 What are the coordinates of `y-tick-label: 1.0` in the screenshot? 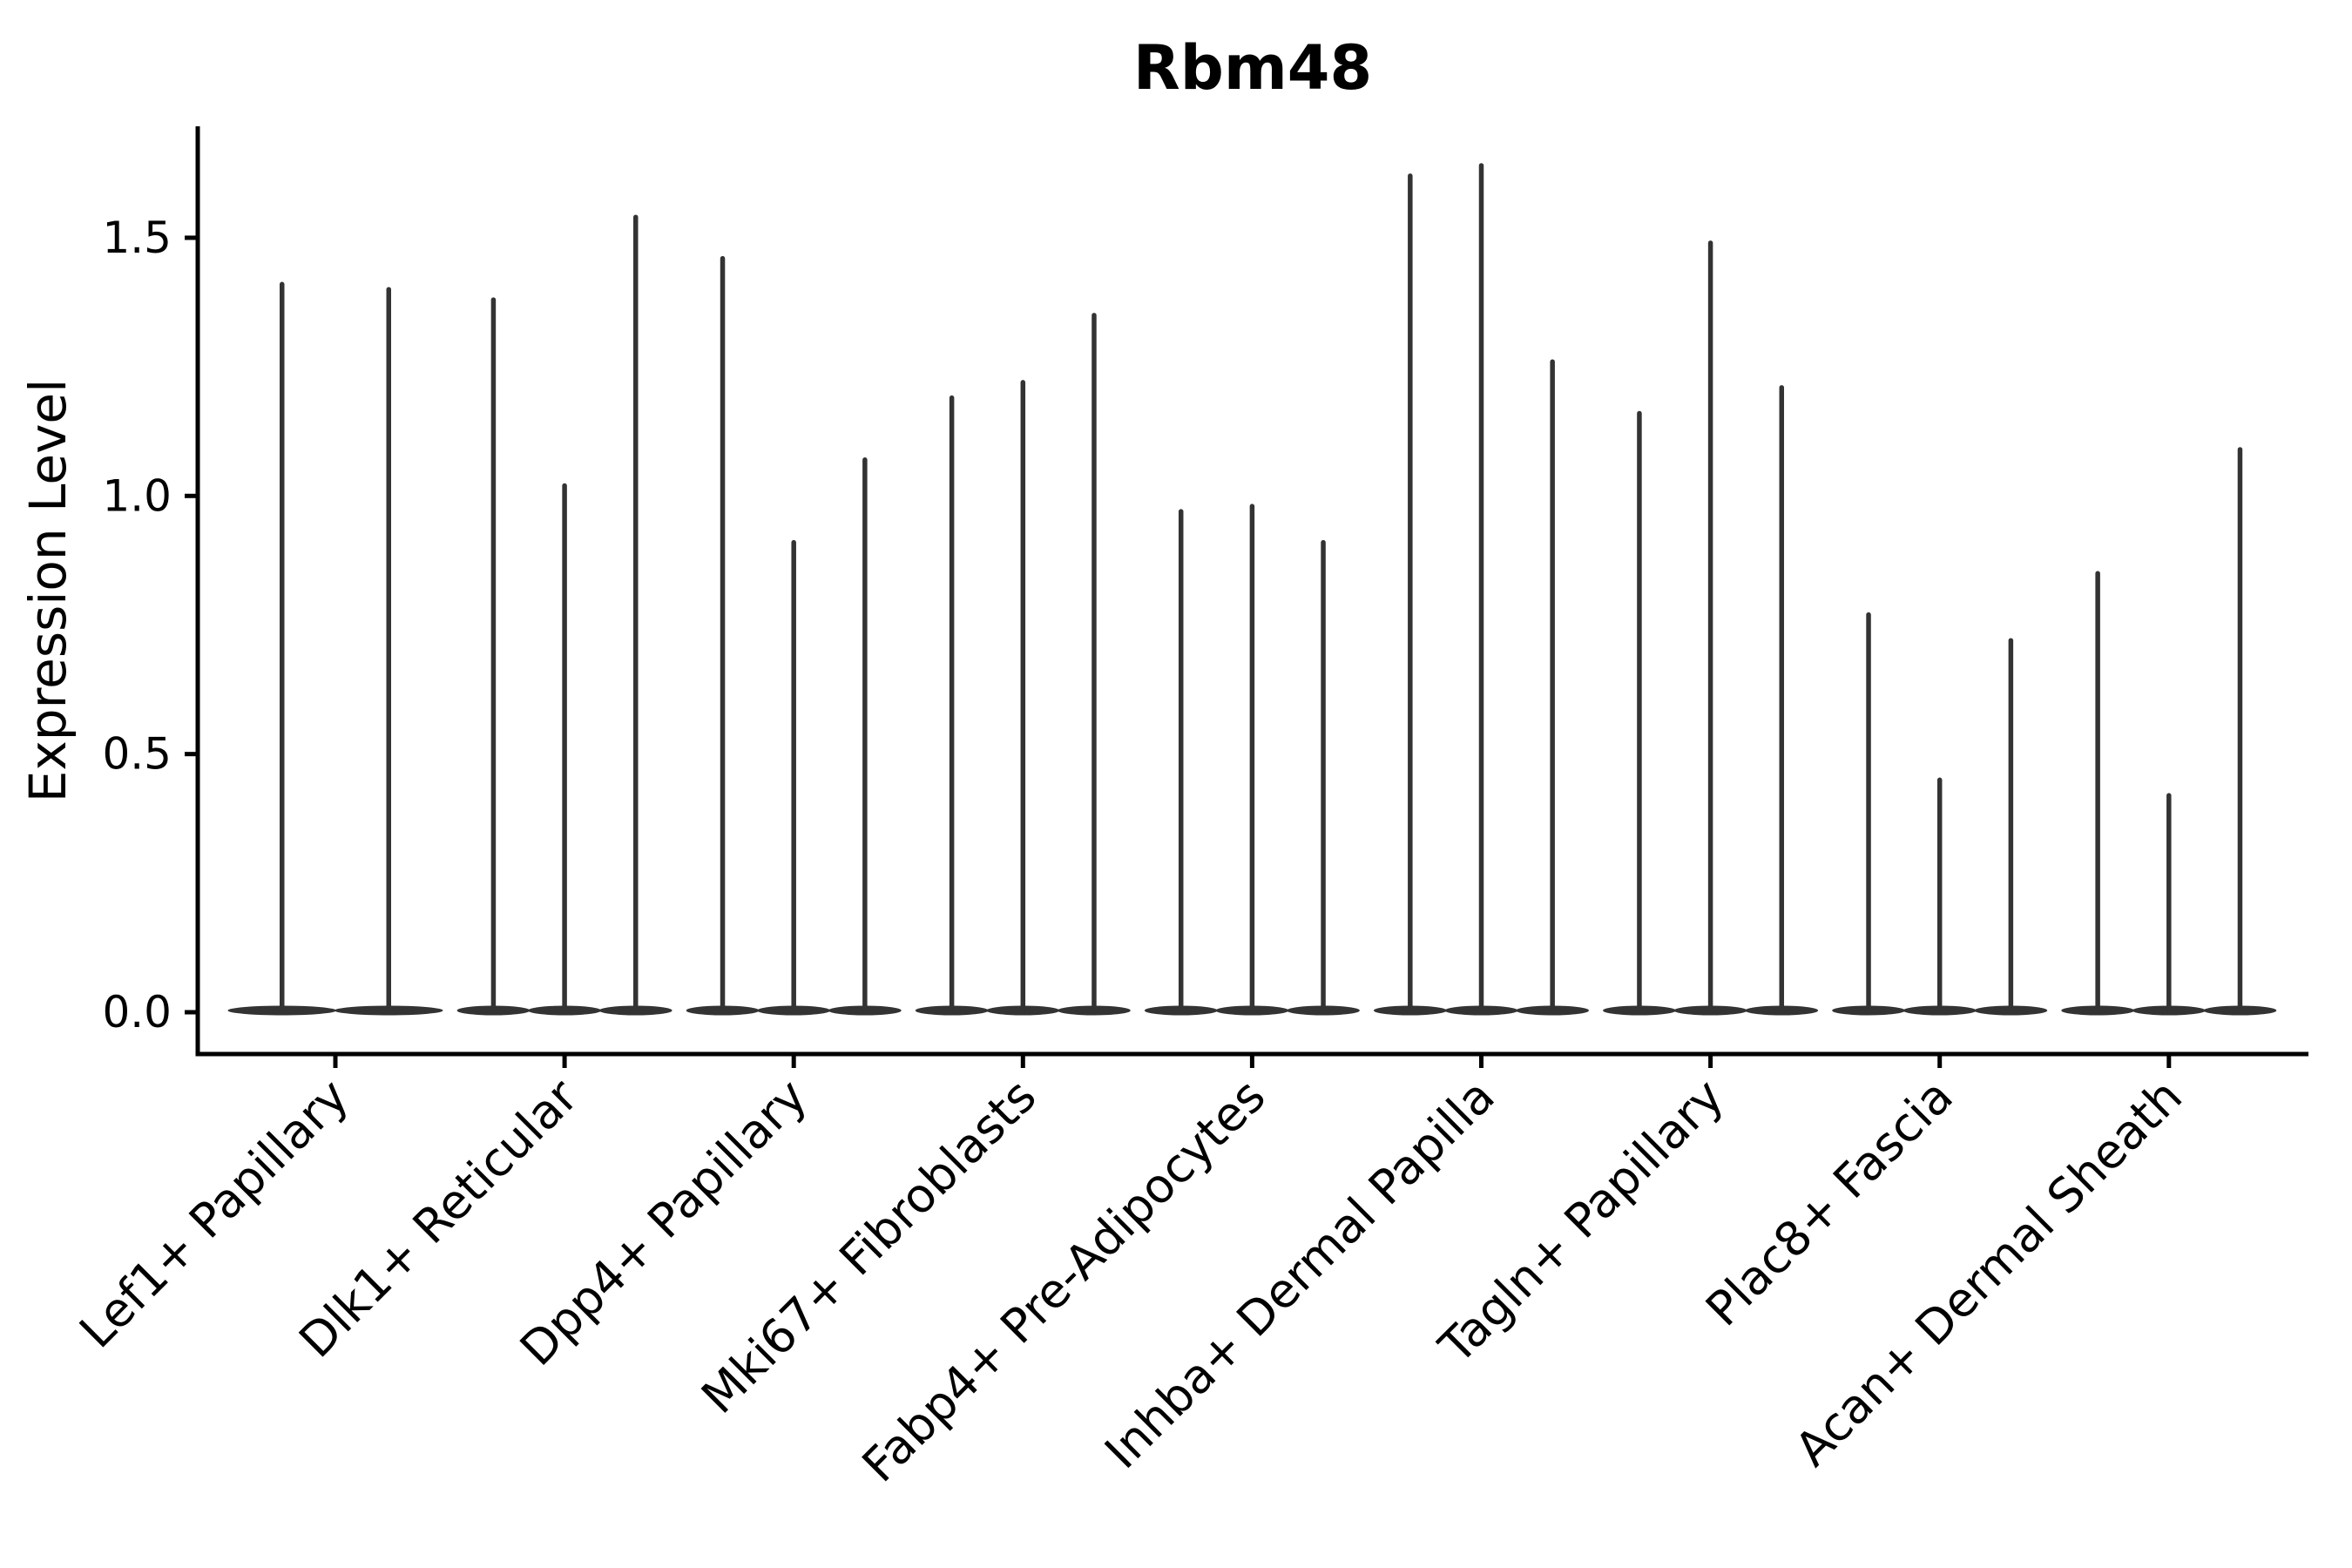 It's located at (137, 495).